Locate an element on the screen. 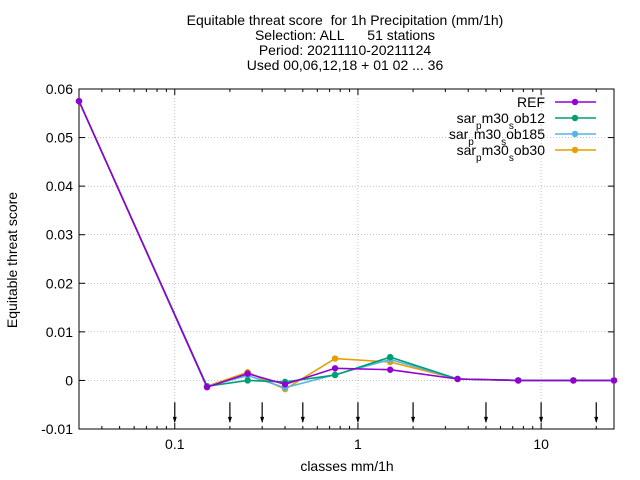 The width and height of the screenshot is (640, 480). x-tick-label: 10 is located at coordinates (541, 444).